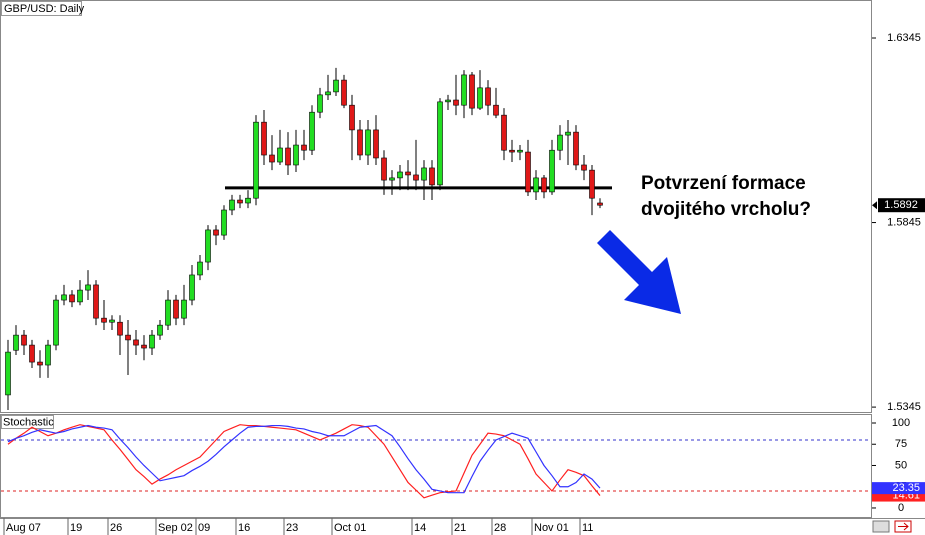 This screenshot has height=535, width=925. I want to click on x-tick-label: 23, so click(292, 528).